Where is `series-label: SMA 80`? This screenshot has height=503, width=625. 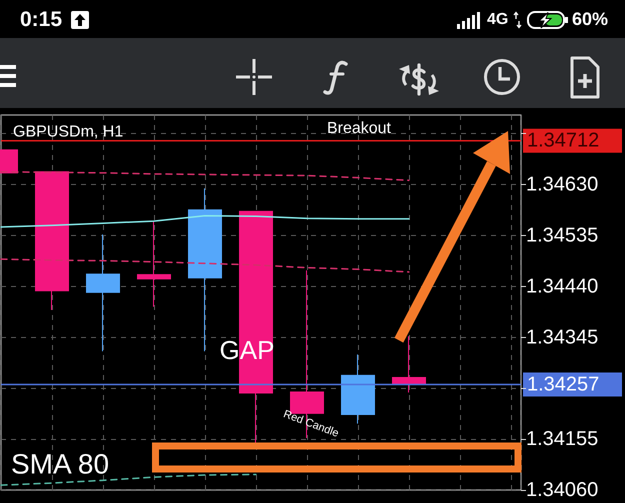 series-label: SMA 80 is located at coordinates (60, 464).